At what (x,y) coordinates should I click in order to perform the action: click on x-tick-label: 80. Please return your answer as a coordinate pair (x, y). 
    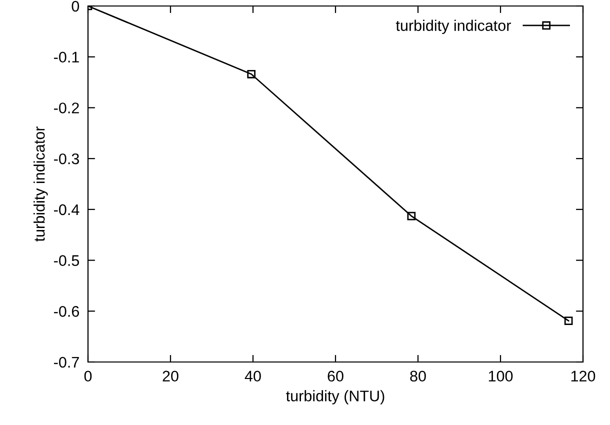
    Looking at the image, I should click on (418, 376).